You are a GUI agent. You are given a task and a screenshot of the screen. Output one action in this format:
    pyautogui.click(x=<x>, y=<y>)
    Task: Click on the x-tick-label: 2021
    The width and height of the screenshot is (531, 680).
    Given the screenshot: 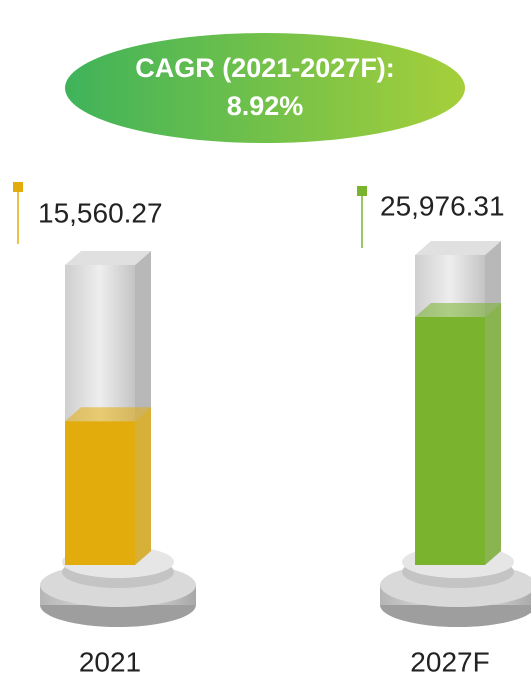 What is the action you would take?
    pyautogui.click(x=110, y=661)
    